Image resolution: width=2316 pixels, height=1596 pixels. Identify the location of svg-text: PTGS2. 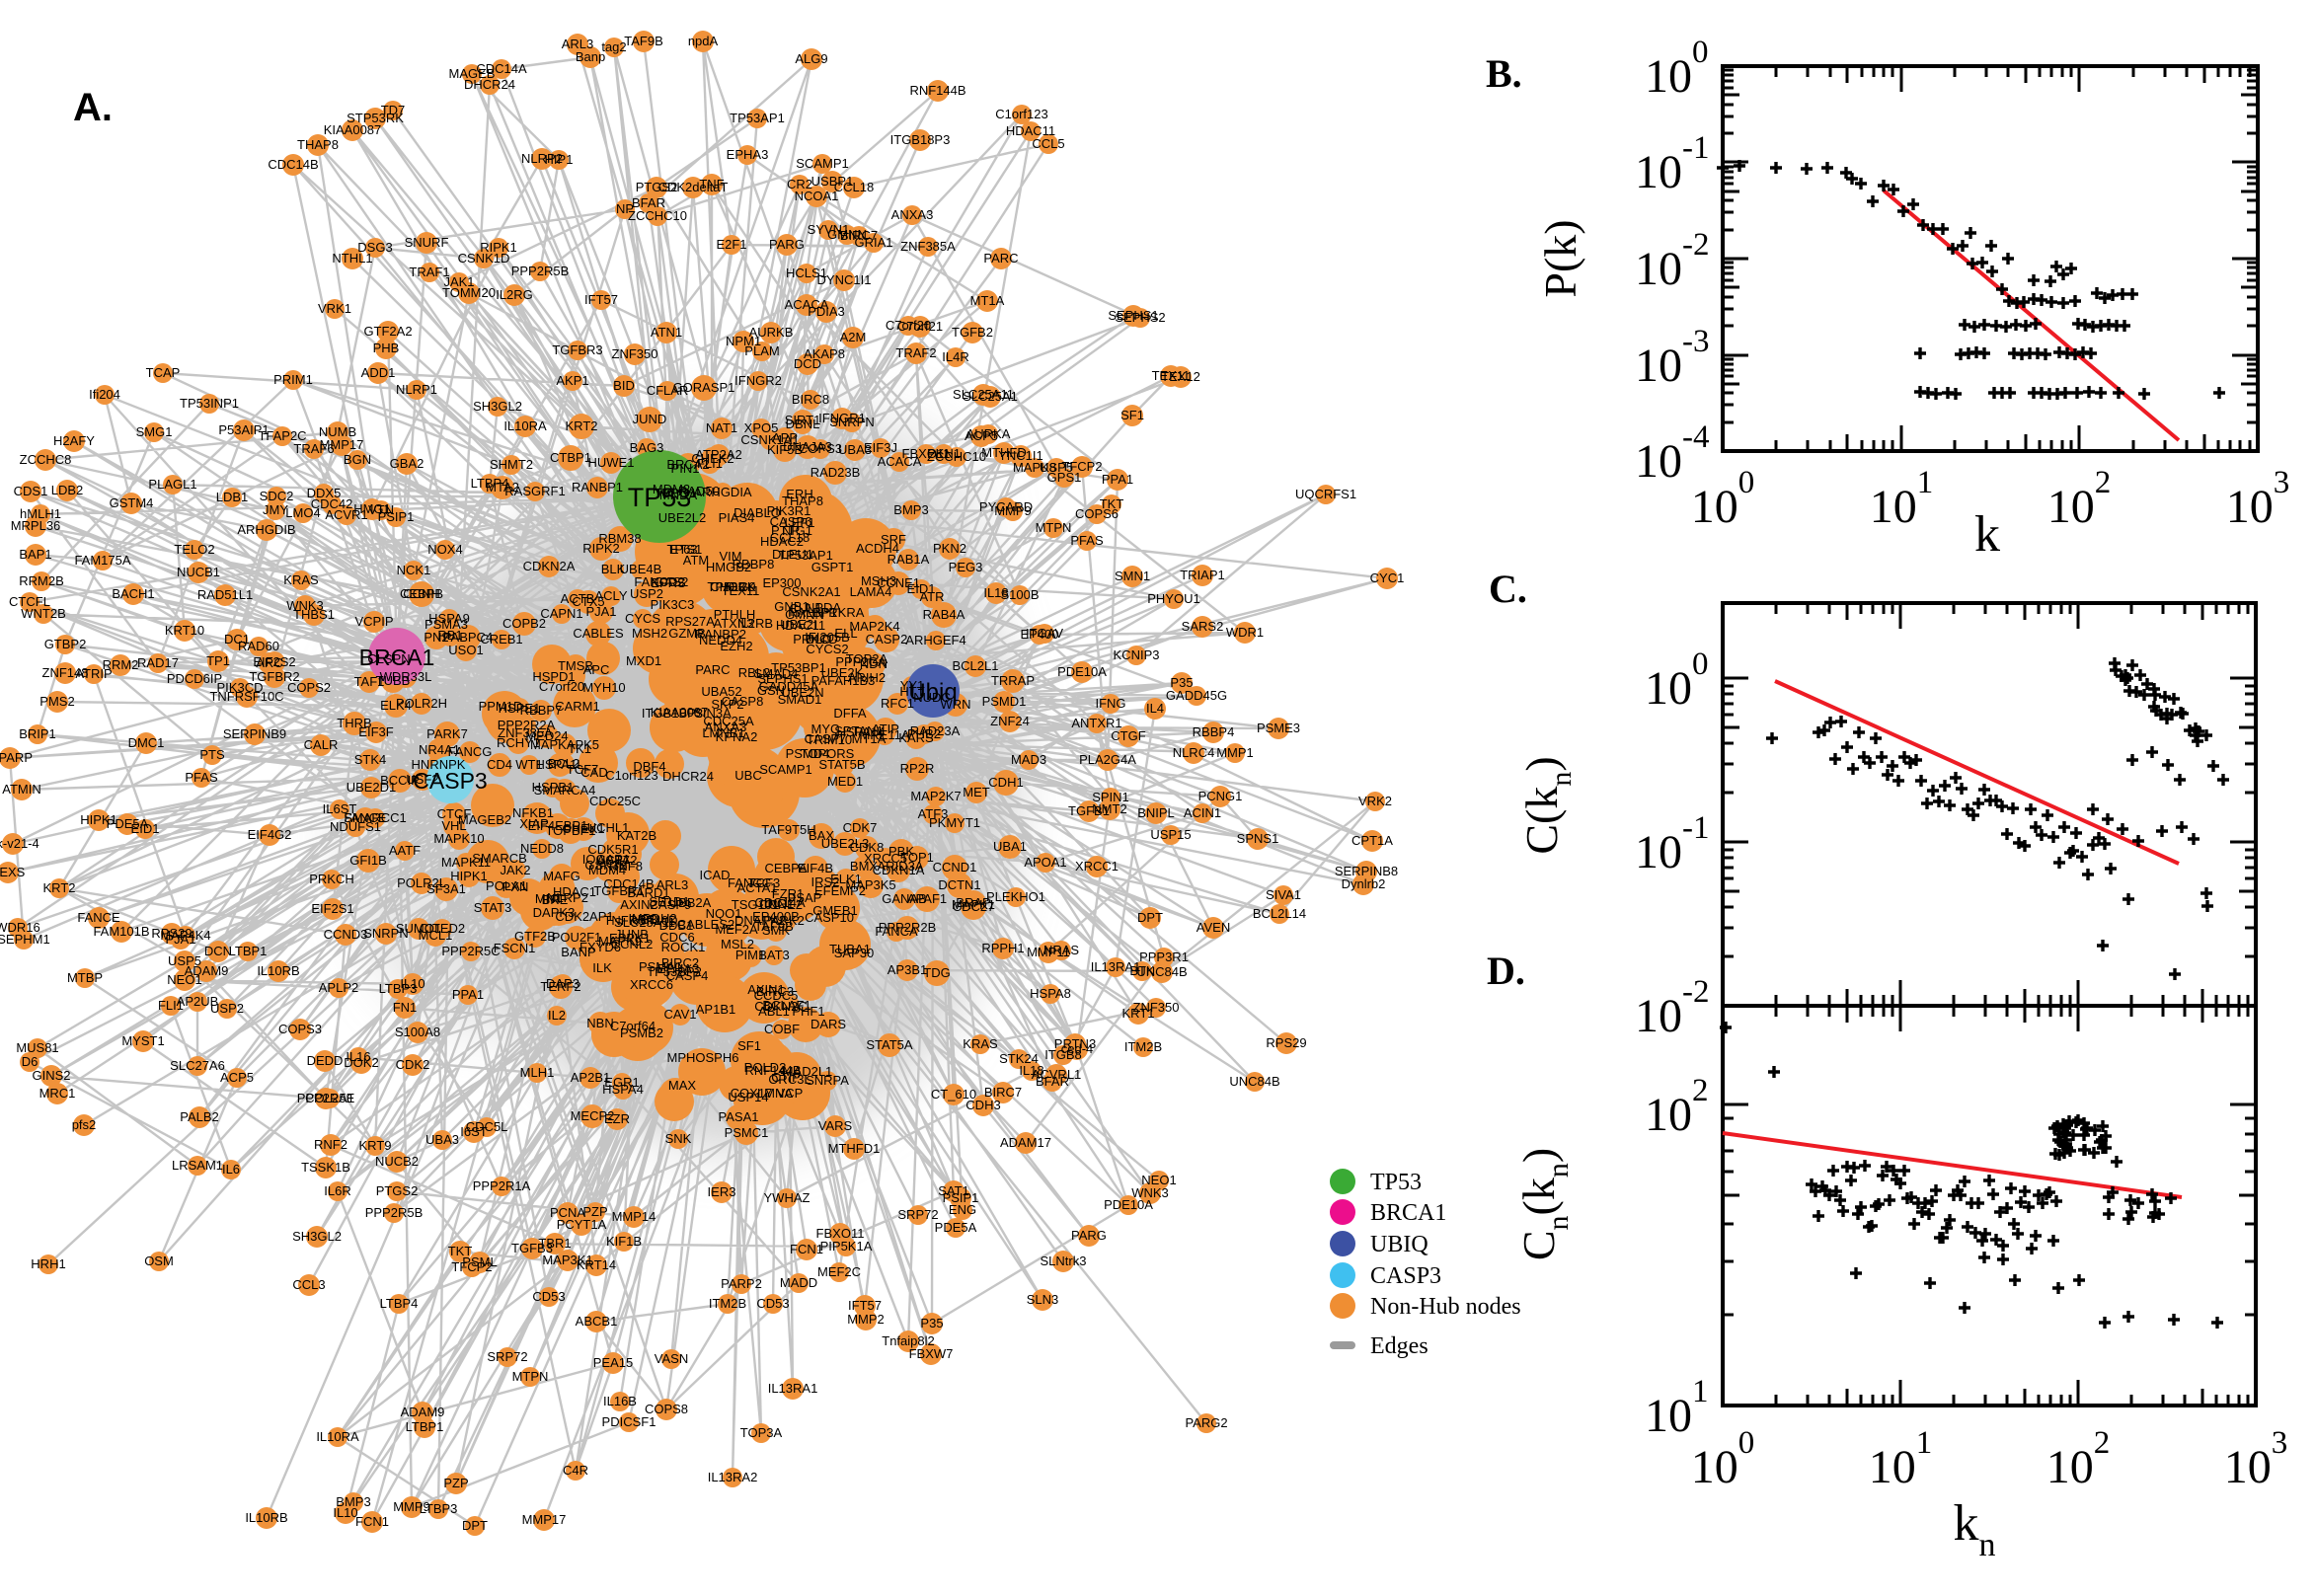
(657, 187).